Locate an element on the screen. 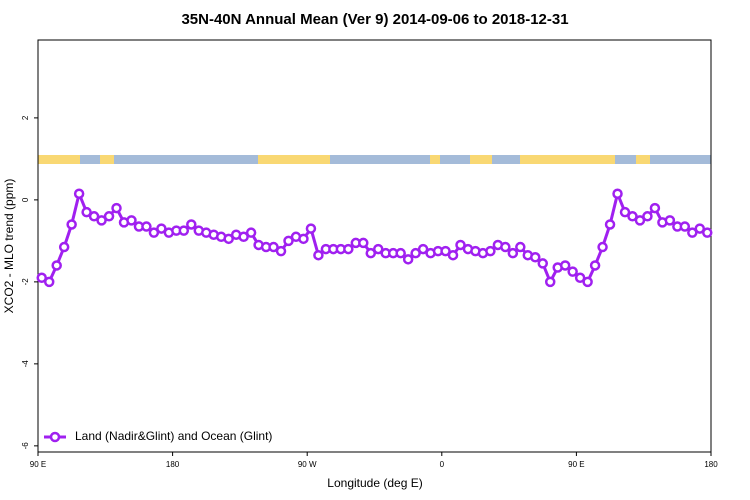  y-axis-label: XCO2 - MLO trend (ppm) is located at coordinates (9, 246).